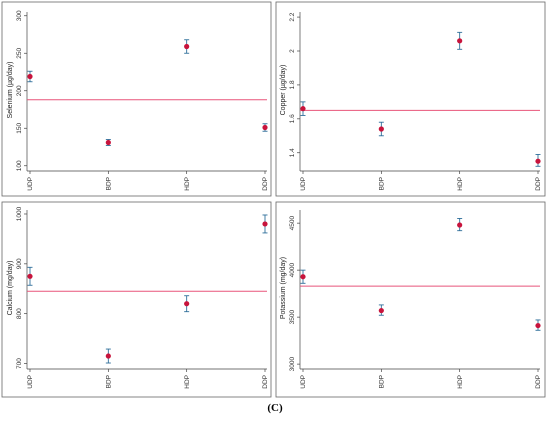  Describe the element at coordinates (30, 382) in the screenshot. I see `panel-3-x-tick-label: UDP` at that location.